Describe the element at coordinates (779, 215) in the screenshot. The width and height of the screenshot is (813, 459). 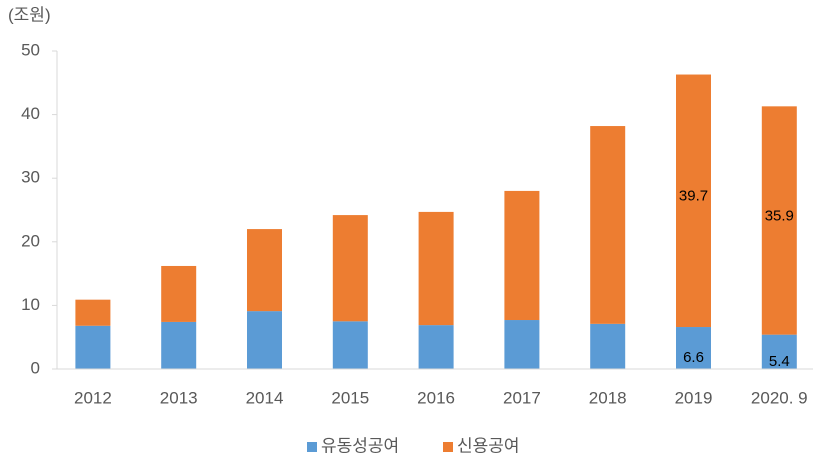
I see `data-label: 35.9` at that location.